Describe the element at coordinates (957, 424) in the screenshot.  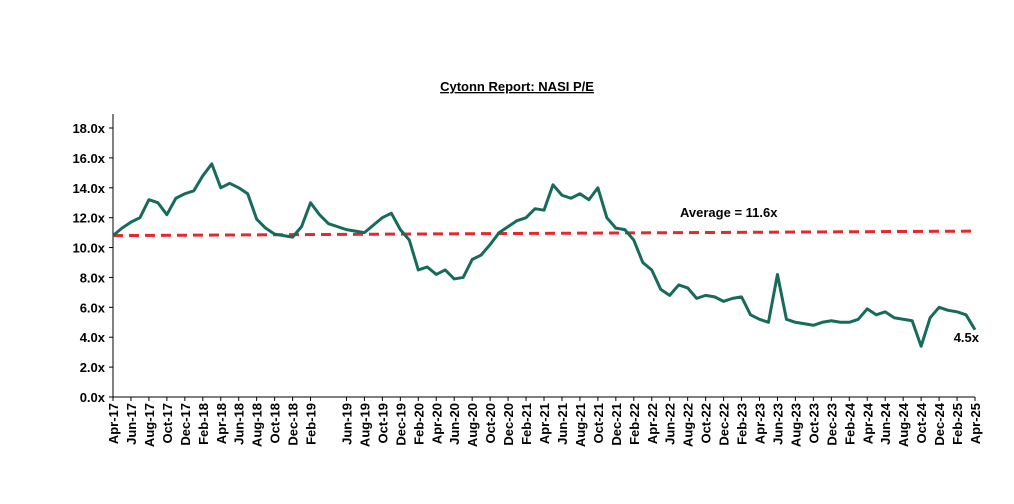
I see `x-tick-label: Feb-25` at that location.